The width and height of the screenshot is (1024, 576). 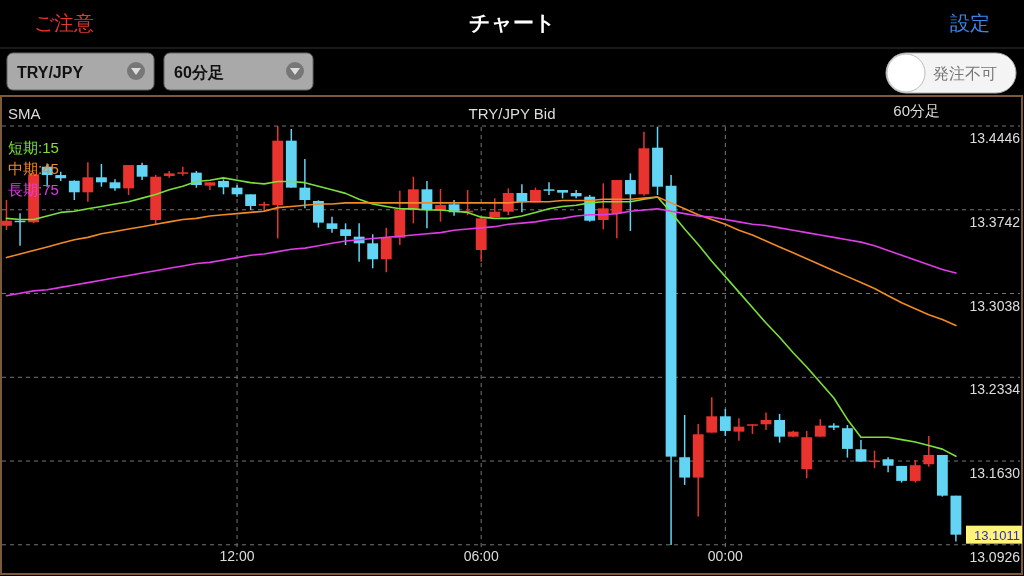 I want to click on text: TRY/JPY Bid, so click(x=512, y=113).